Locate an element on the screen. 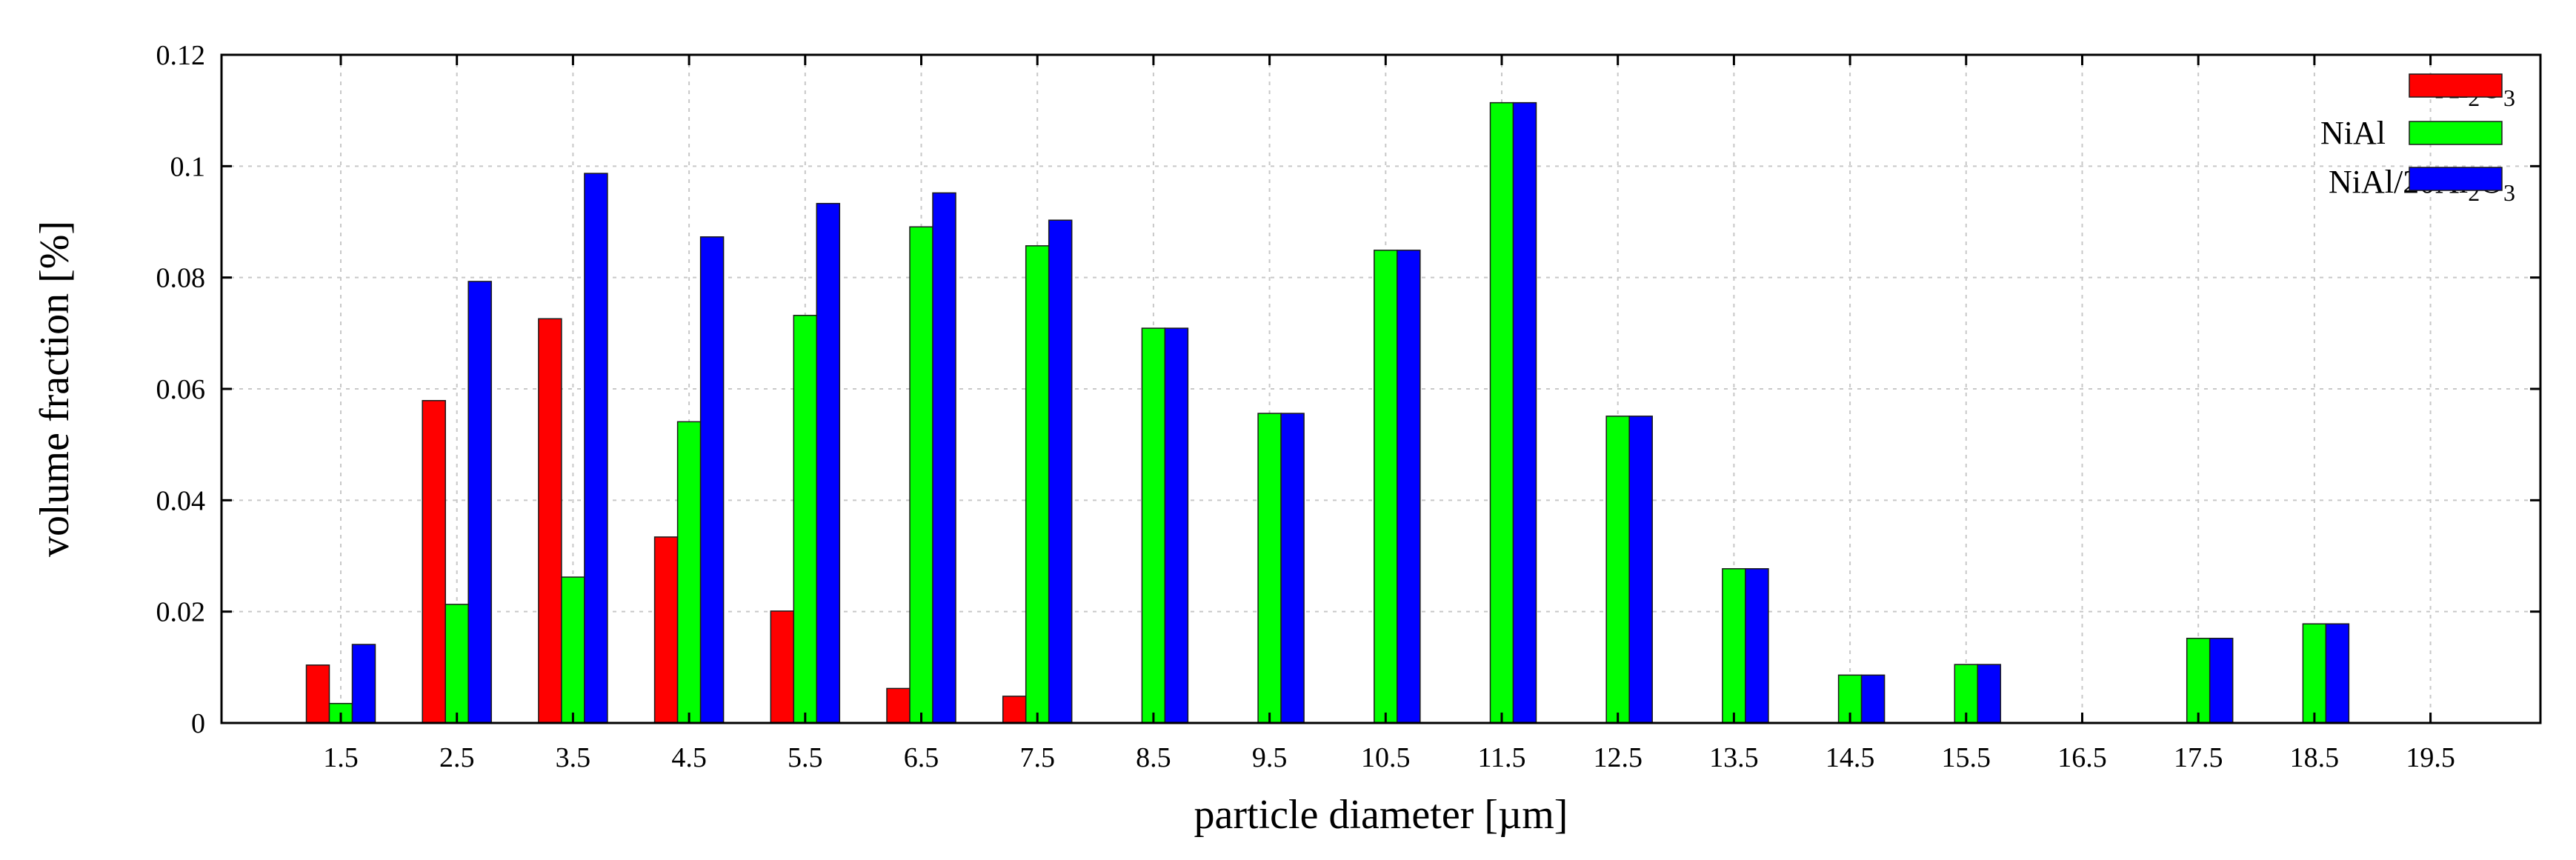 This screenshot has height=860, width=2576. legend-label-nial: NiAl is located at coordinates (2353, 133).